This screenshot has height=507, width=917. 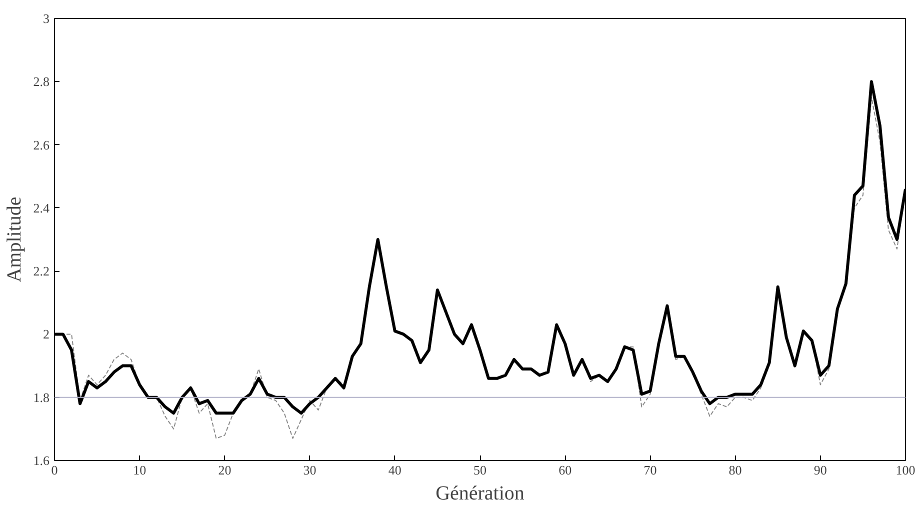 I want to click on x-axis-title: Génération, so click(x=480, y=493).